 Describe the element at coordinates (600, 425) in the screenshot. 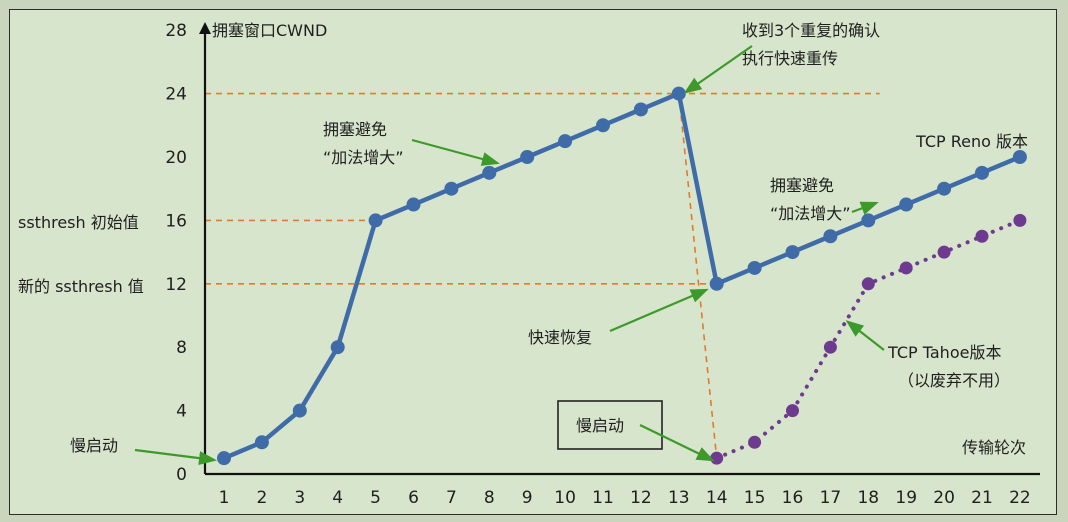

I see `annotation-slow-start-boxed: 慢启动` at that location.